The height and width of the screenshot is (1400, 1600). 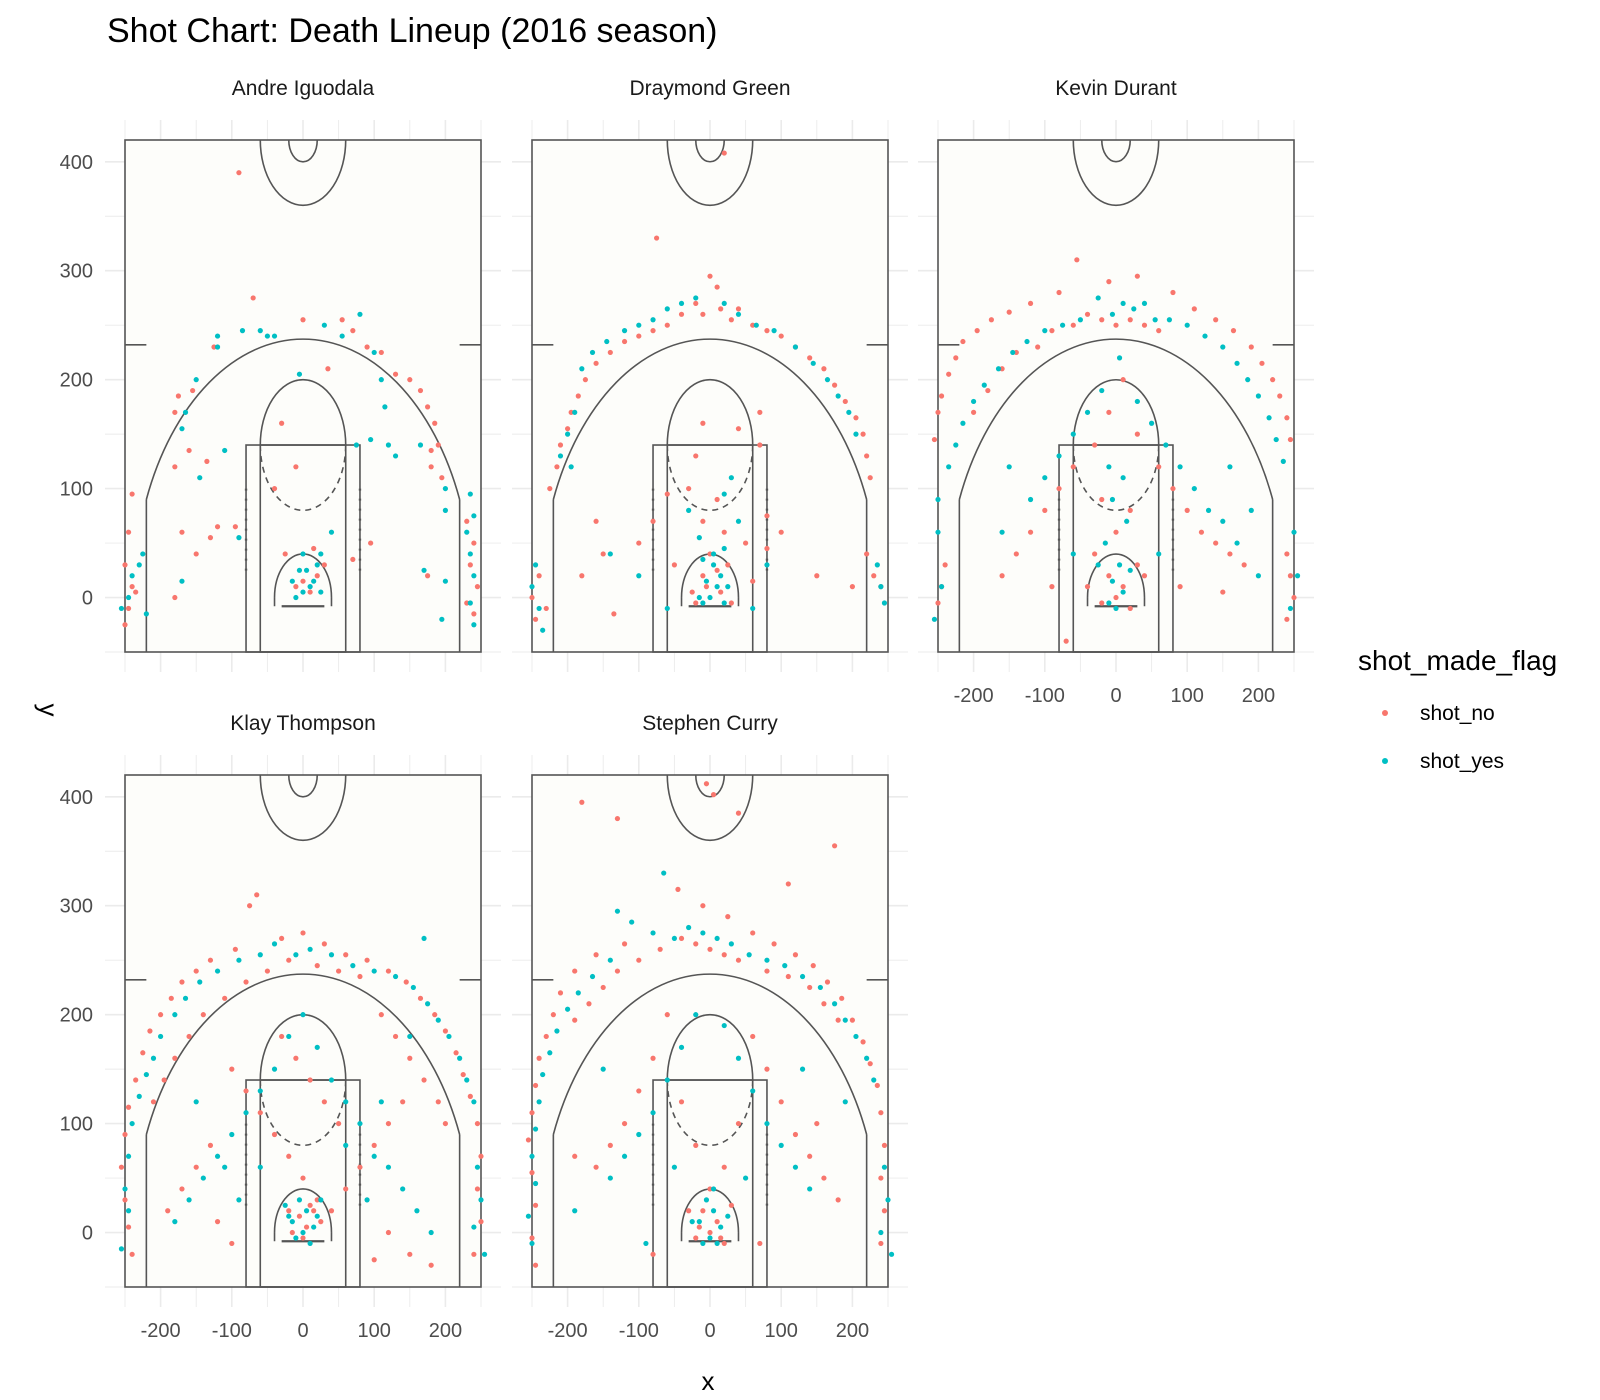 I want to click on center-circle-outer, so click(x=710, y=808).